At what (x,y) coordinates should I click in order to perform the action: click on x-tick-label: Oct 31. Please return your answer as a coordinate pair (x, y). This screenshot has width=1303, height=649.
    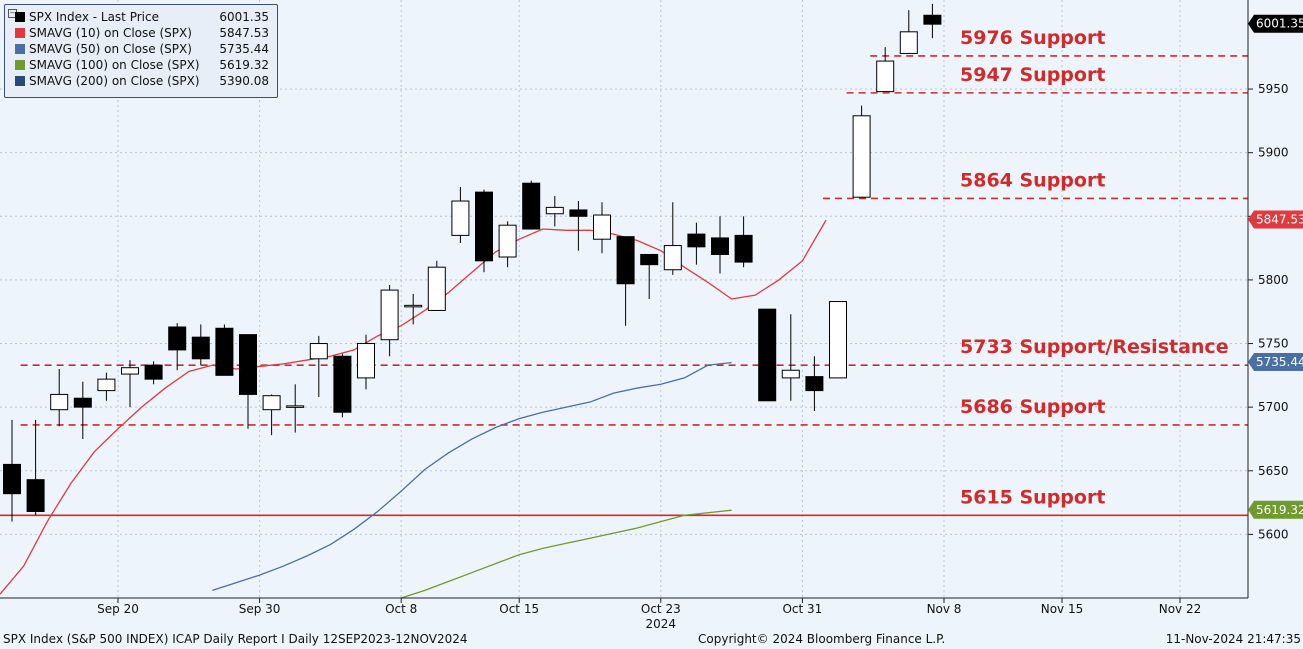
    Looking at the image, I should click on (802, 609).